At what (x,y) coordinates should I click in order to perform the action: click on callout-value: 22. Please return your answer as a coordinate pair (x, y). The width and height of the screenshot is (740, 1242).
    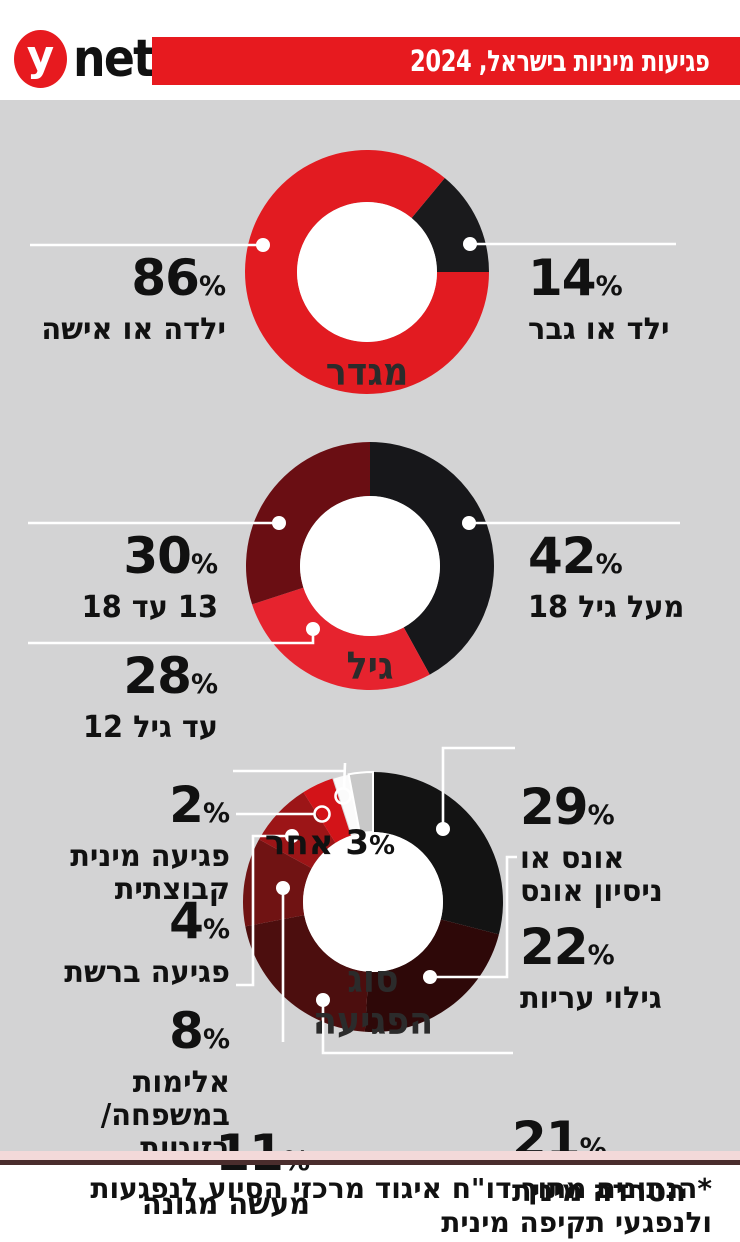
    Looking at the image, I should click on (554, 947).